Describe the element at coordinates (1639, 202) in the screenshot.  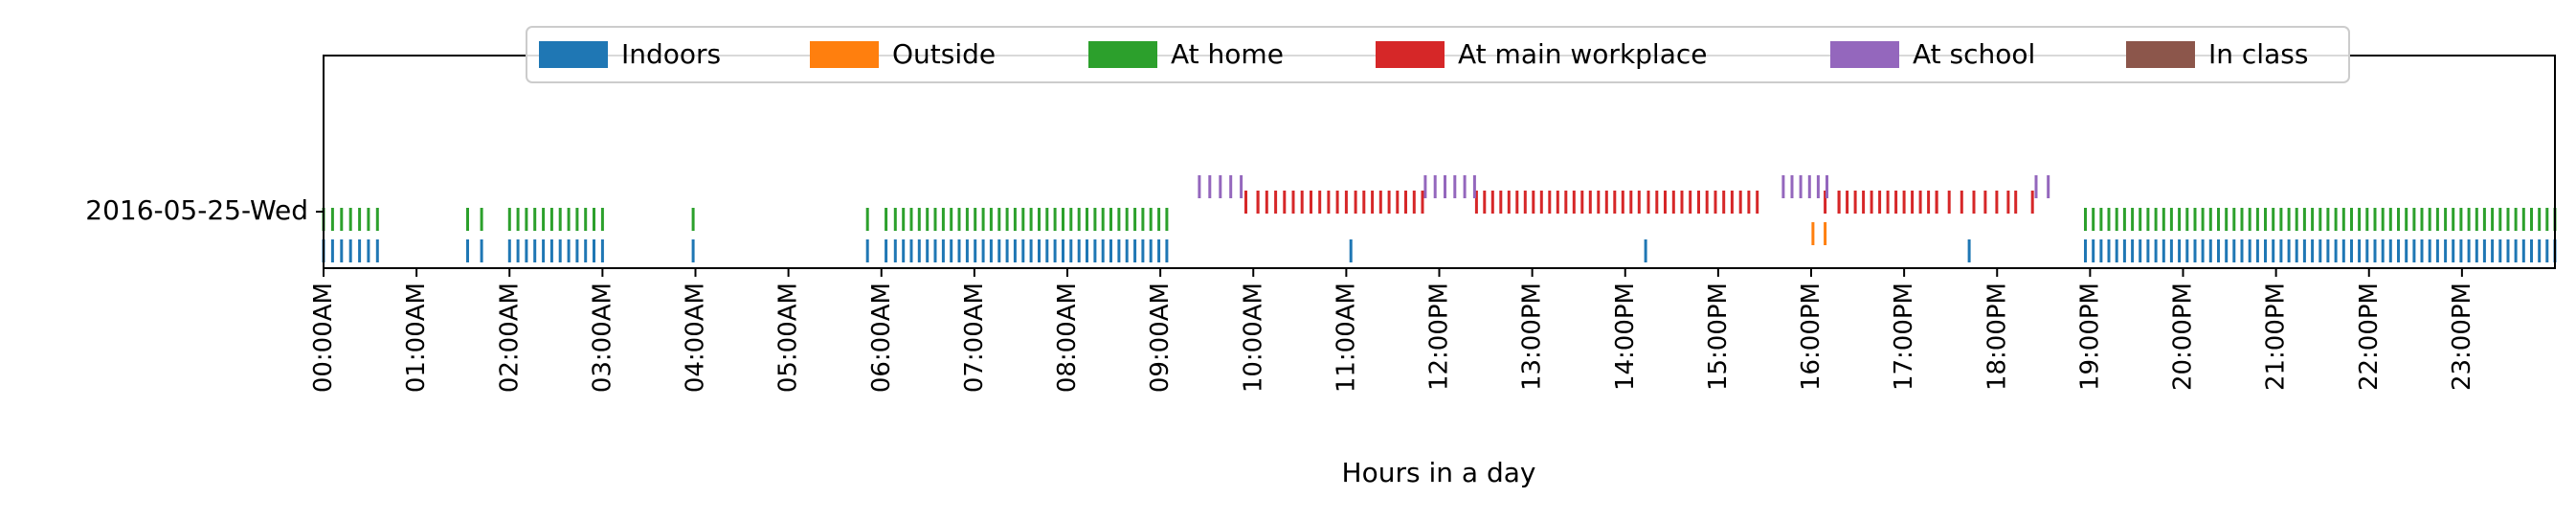
I see `series-at-main-workplace` at that location.